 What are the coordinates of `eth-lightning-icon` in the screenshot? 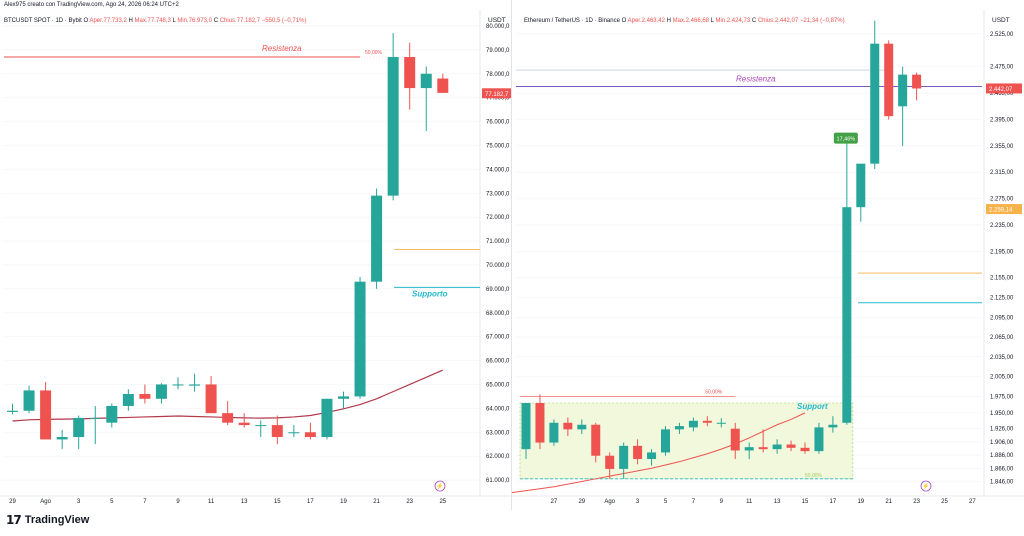 It's located at (926, 486).